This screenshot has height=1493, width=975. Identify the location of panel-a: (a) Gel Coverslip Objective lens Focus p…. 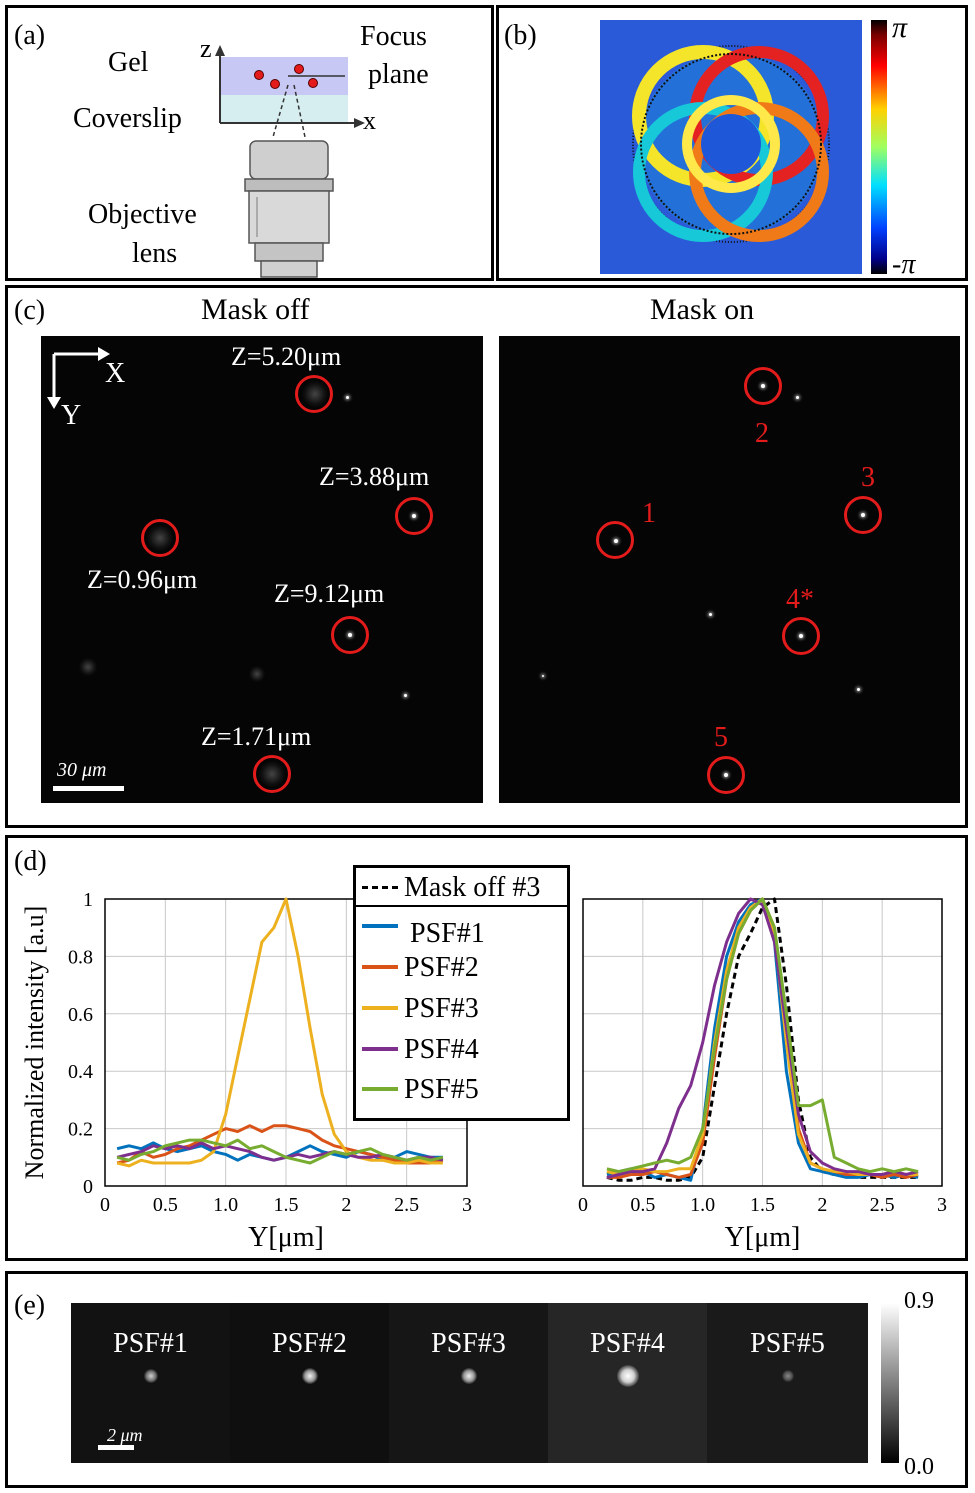
(249, 143).